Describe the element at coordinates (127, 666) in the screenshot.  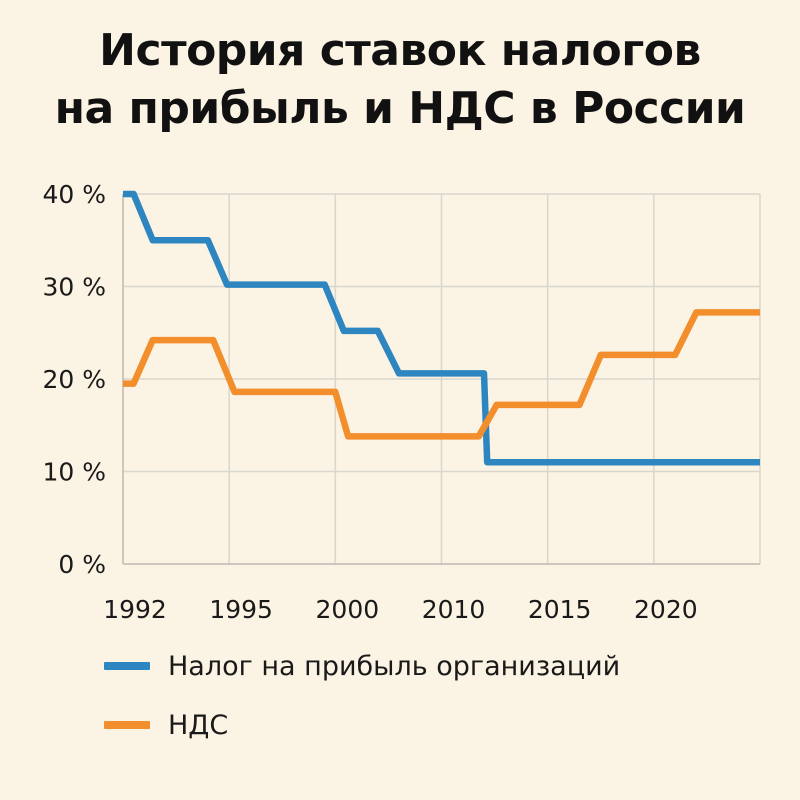
I see `legend-swatch-profit-tax` at that location.